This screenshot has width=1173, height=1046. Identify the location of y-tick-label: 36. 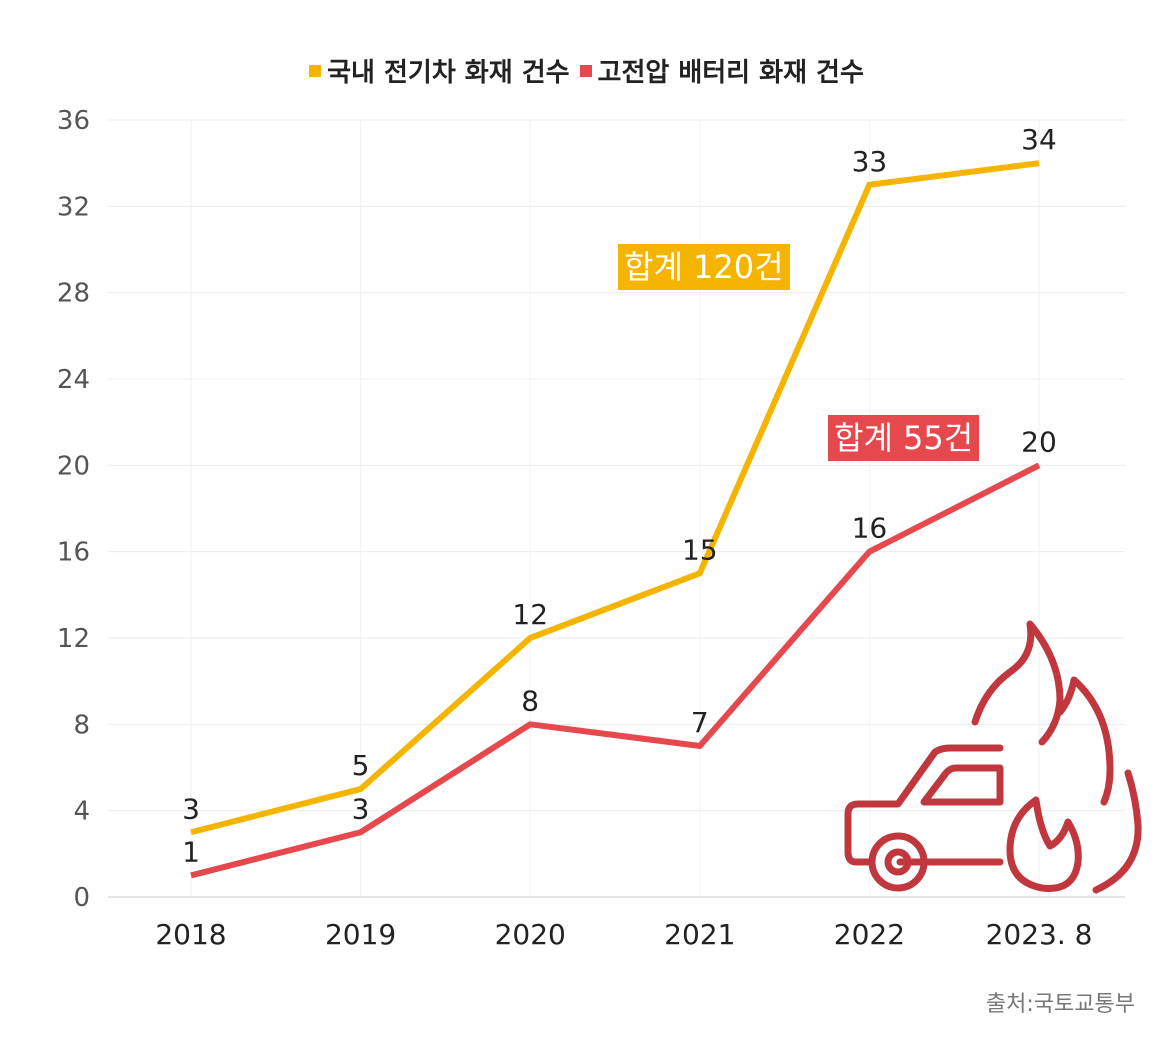
(73, 121).